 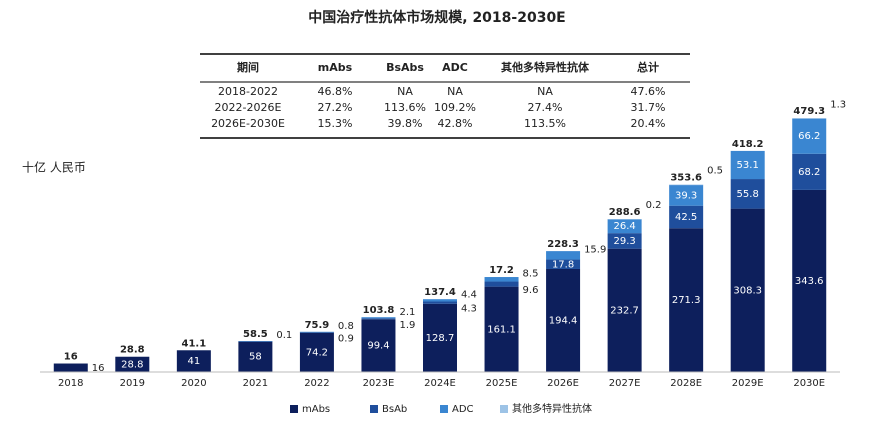 I want to click on table-cell: 46.8%, so click(x=335, y=91).